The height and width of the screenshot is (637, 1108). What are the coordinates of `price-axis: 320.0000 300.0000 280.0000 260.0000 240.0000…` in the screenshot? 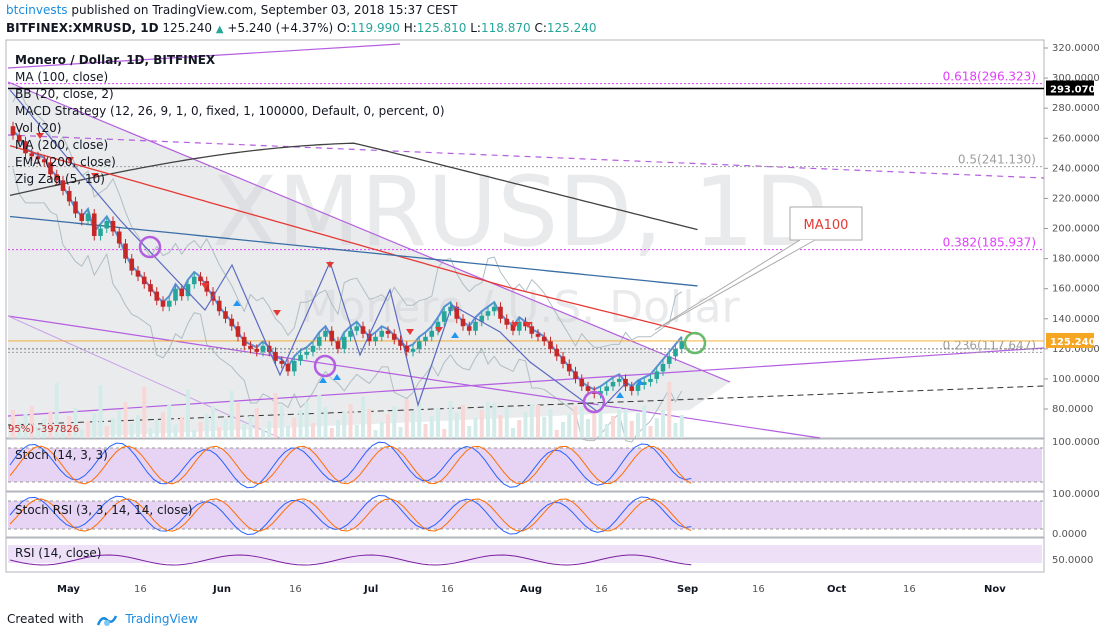 It's located at (1072, 229).